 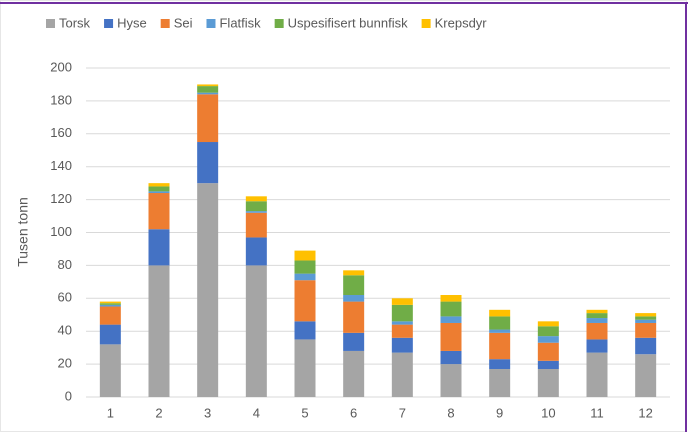 What do you see at coordinates (61, 165) in the screenshot?
I see `y-tick-label: 140` at bounding box center [61, 165].